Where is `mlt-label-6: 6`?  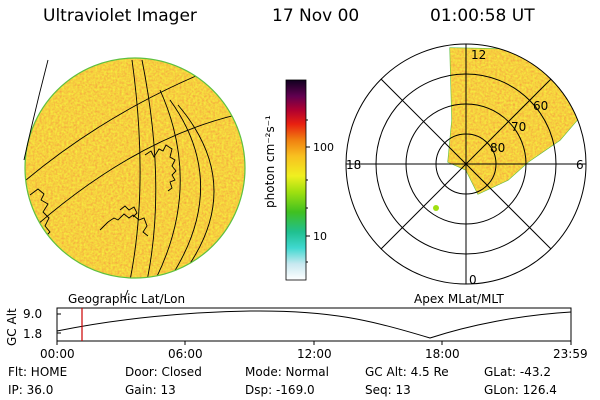
mlt-label-6: 6 is located at coordinates (580, 165).